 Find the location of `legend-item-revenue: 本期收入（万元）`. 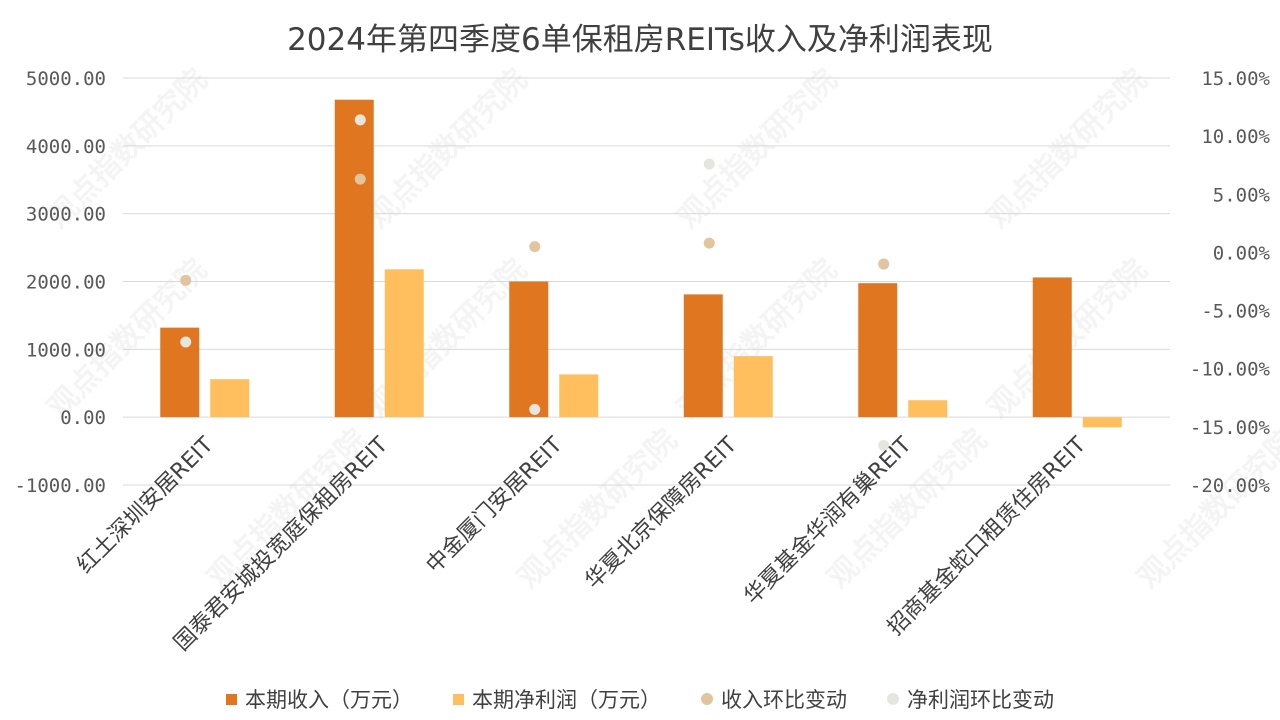

legend-item-revenue: 本期收入（万元） is located at coordinates (319, 699).